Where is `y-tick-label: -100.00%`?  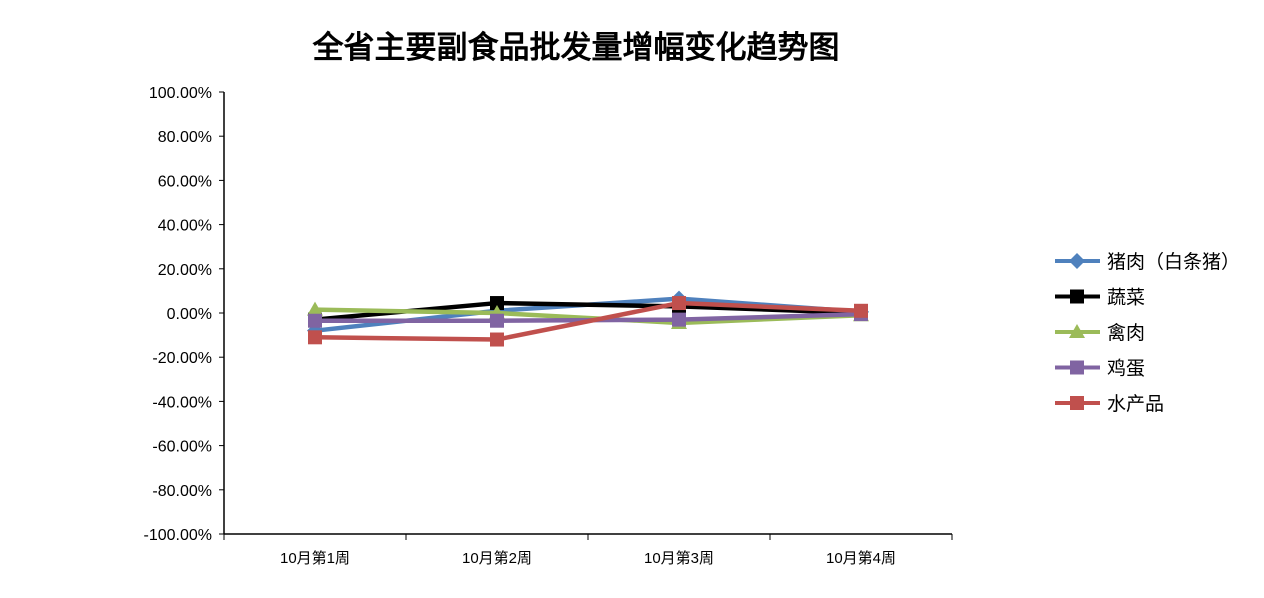 y-tick-label: -100.00% is located at coordinates (178, 535).